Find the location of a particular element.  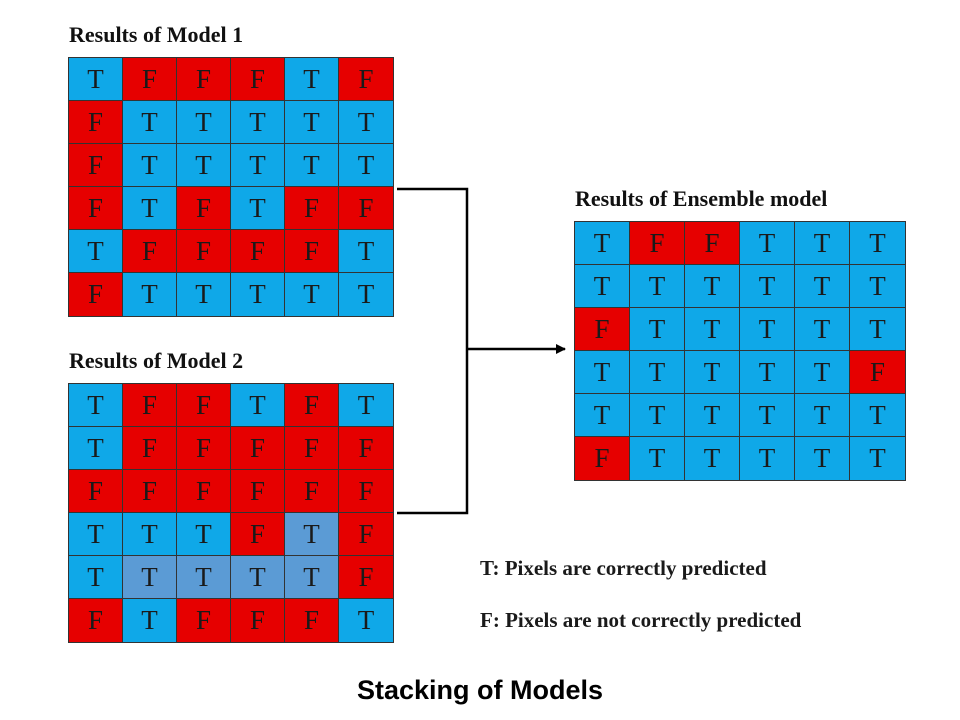

model1-title: Results of Model 1 is located at coordinates (156, 34).